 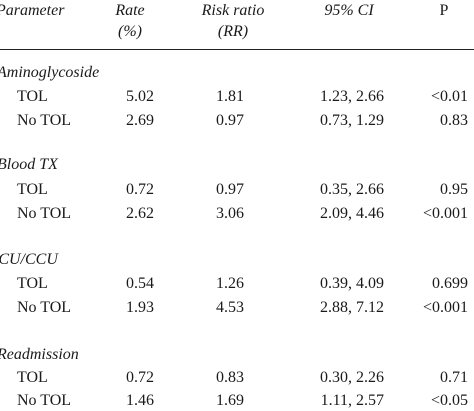 What do you see at coordinates (454, 189) in the screenshot?
I see `p-value: 0.95` at bounding box center [454, 189].